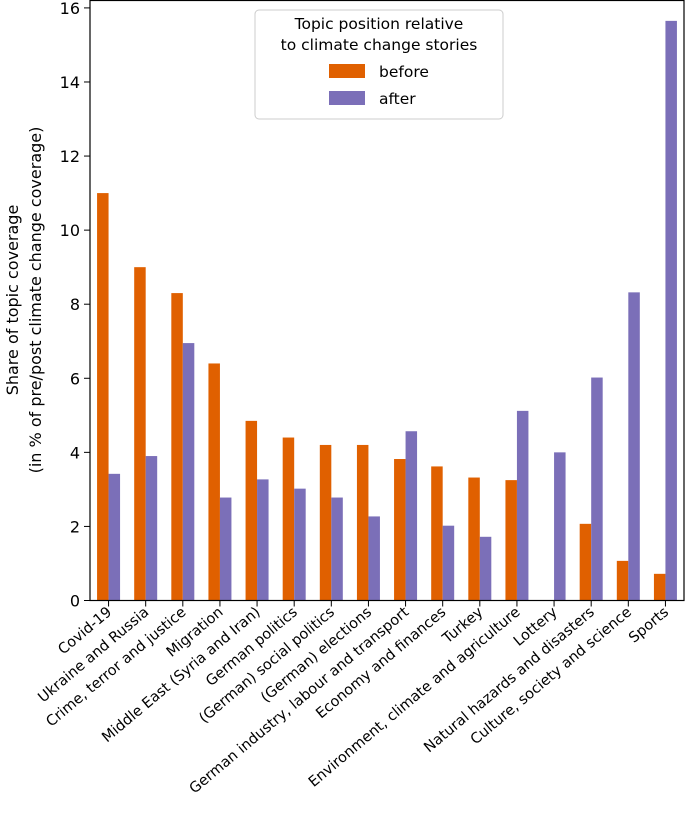 The width and height of the screenshot is (685, 822). Describe the element at coordinates (70, 82) in the screenshot. I see `y-tick-label: 14` at that location.